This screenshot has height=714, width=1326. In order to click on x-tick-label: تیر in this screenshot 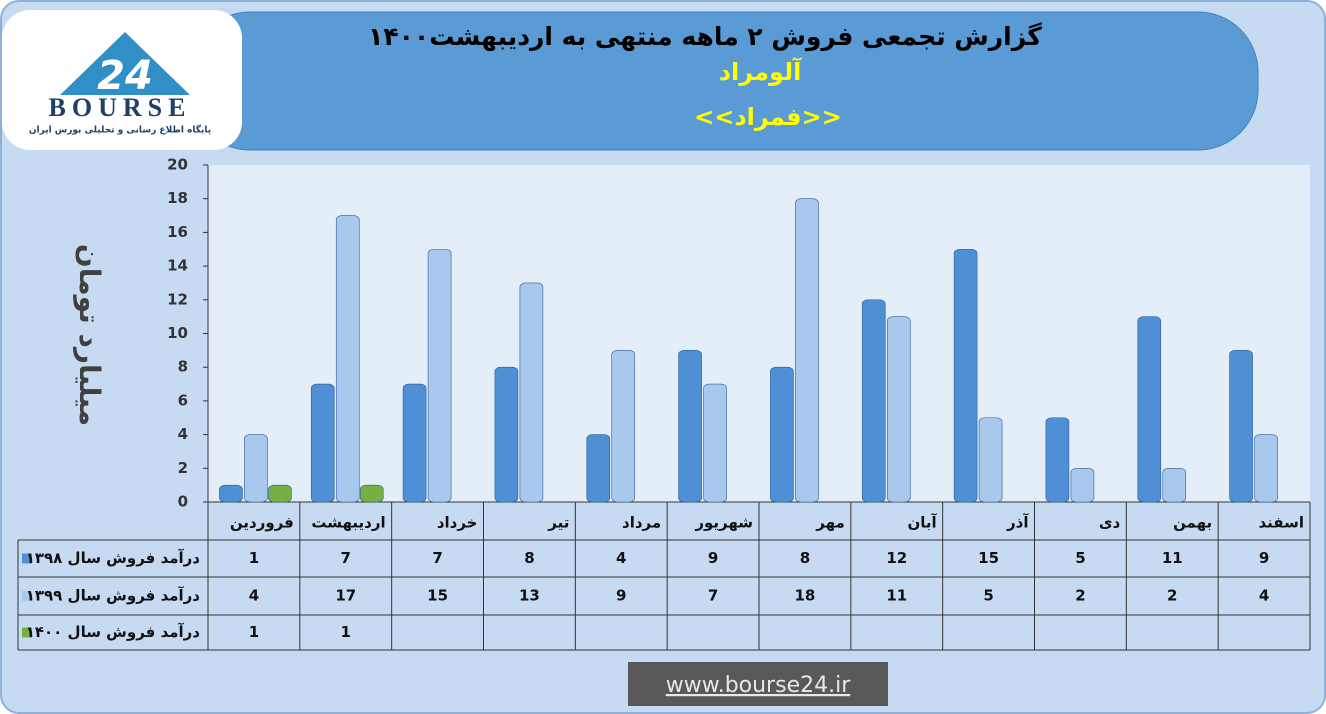, I will do `click(558, 523)`.